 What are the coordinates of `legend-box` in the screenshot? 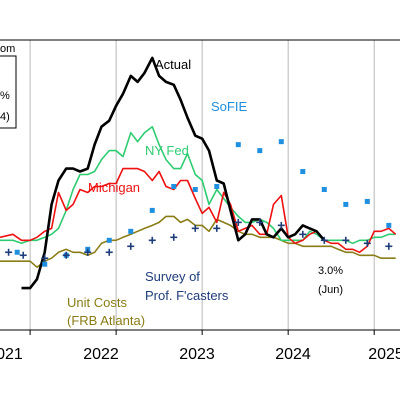 It's located at (8, 92).